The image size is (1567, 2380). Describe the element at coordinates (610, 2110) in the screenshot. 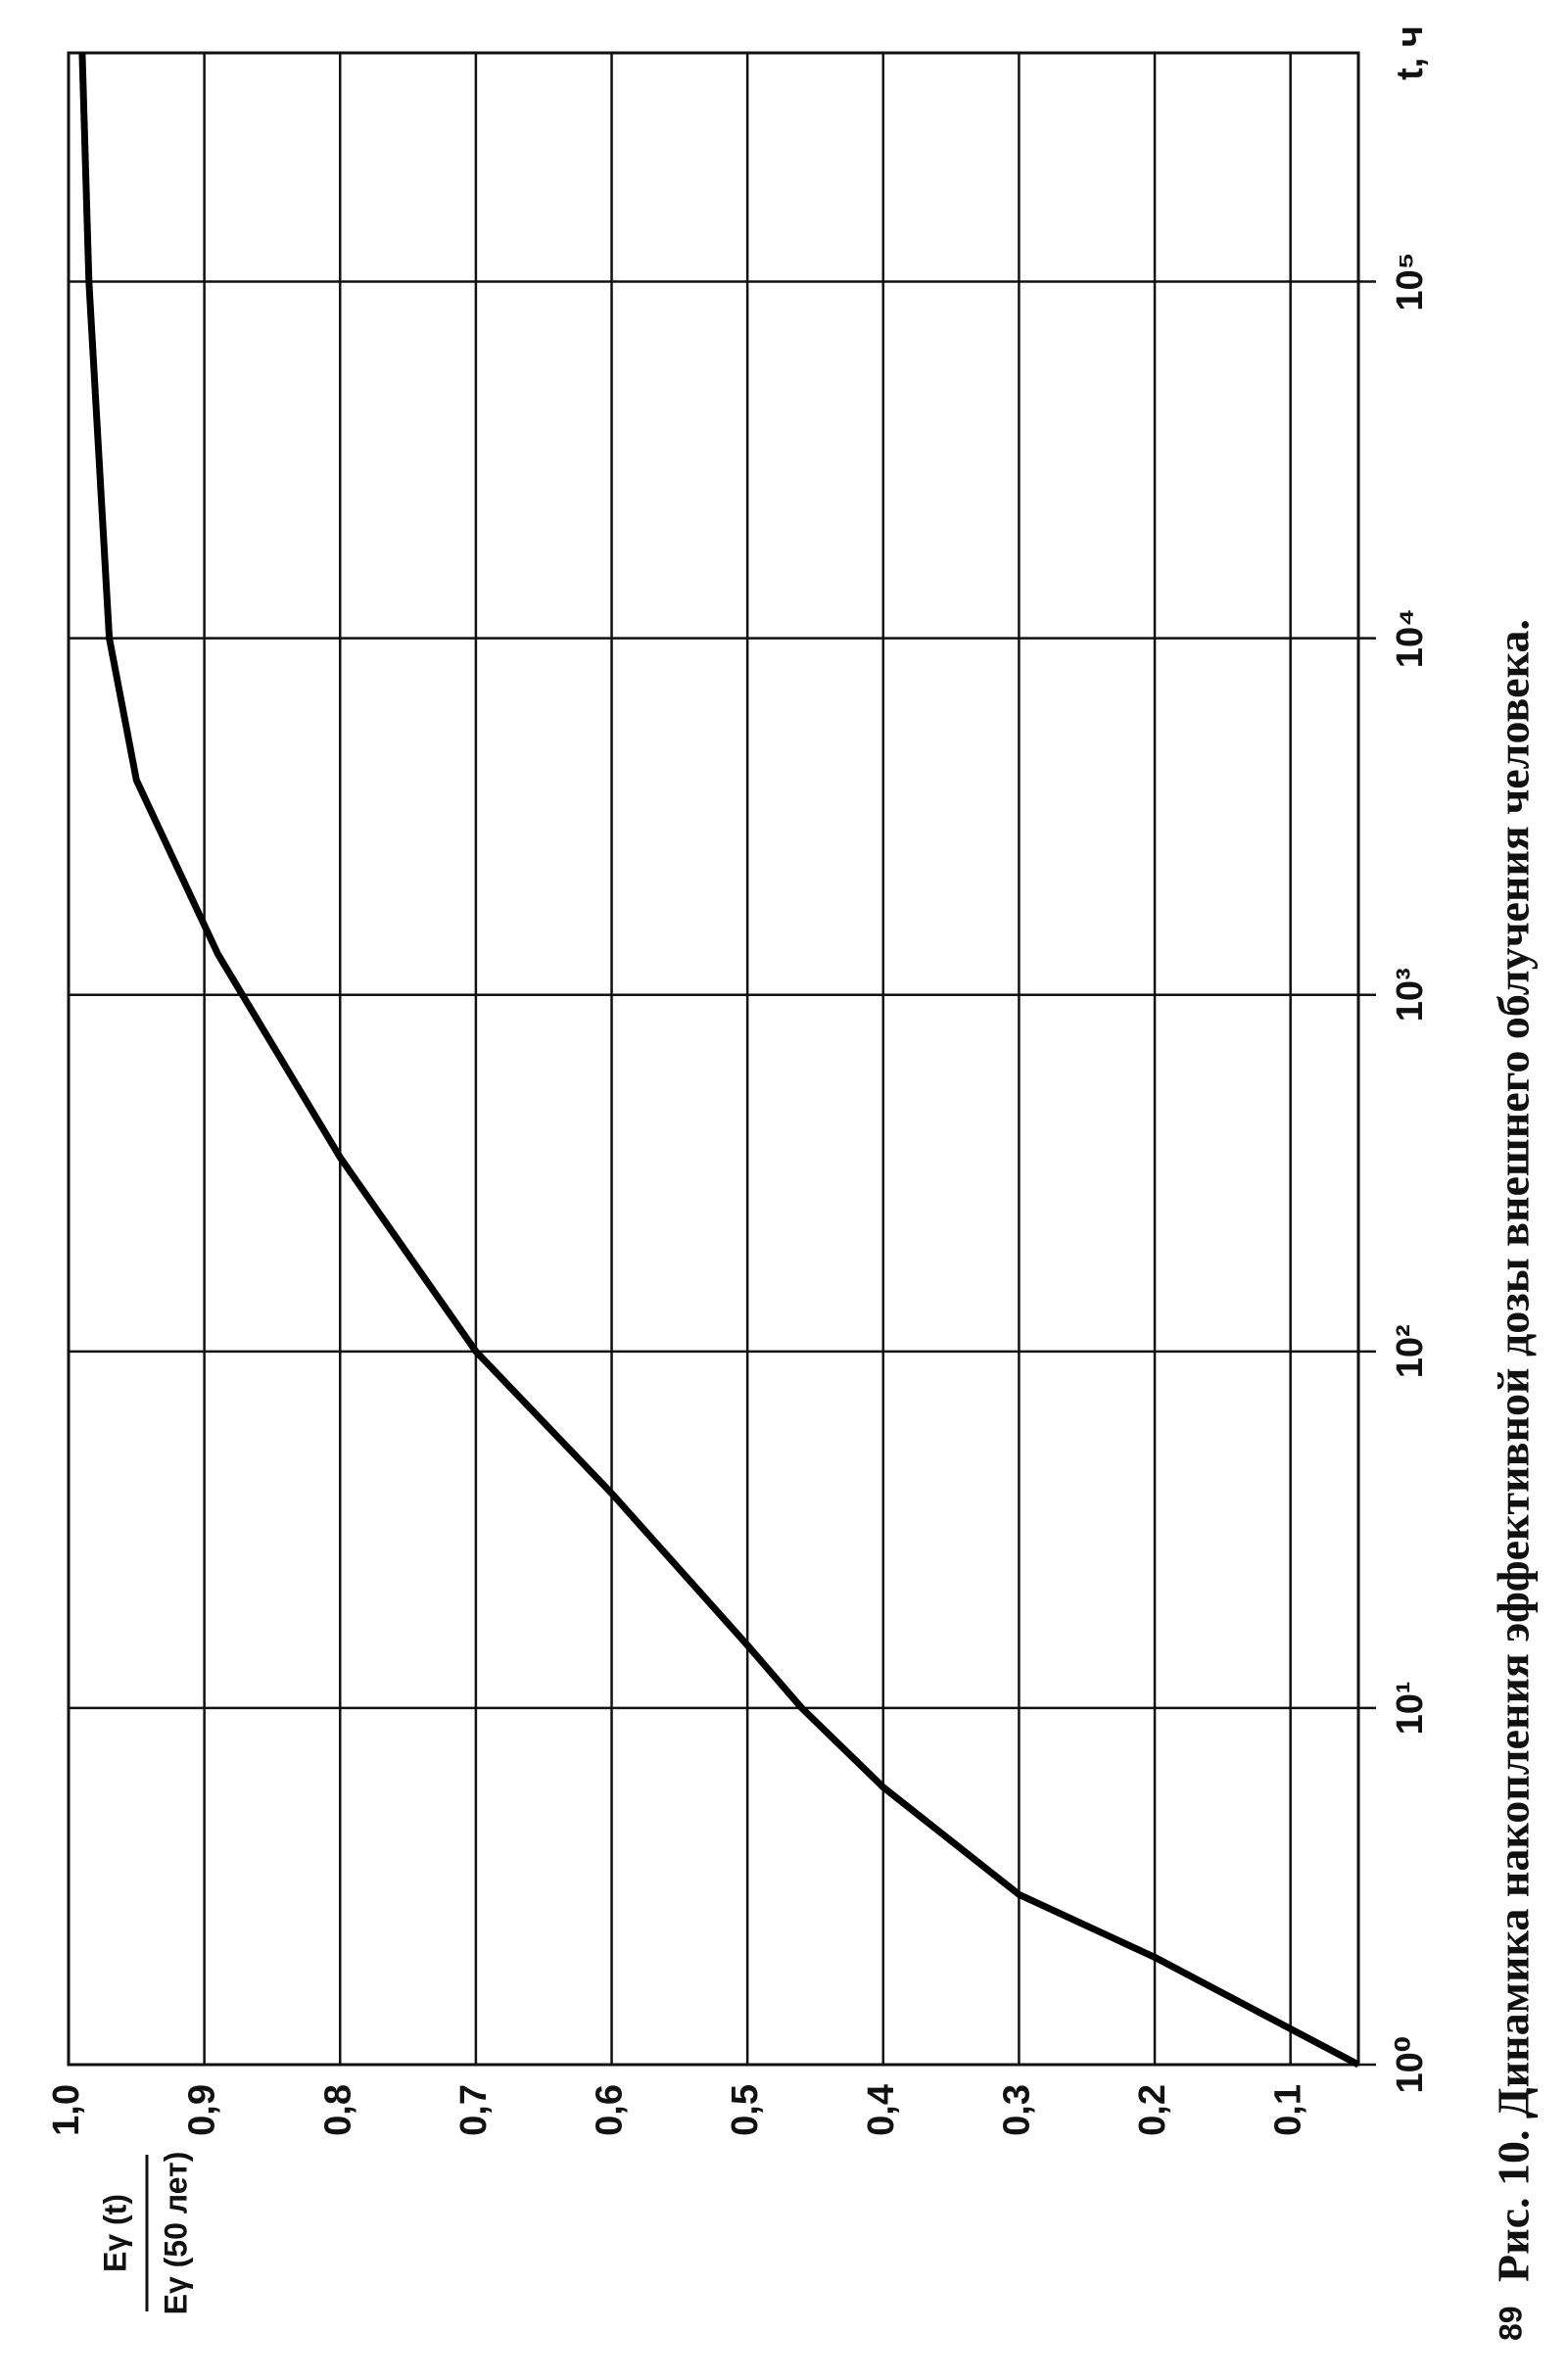

I see `y-tick-label: 0,6` at that location.